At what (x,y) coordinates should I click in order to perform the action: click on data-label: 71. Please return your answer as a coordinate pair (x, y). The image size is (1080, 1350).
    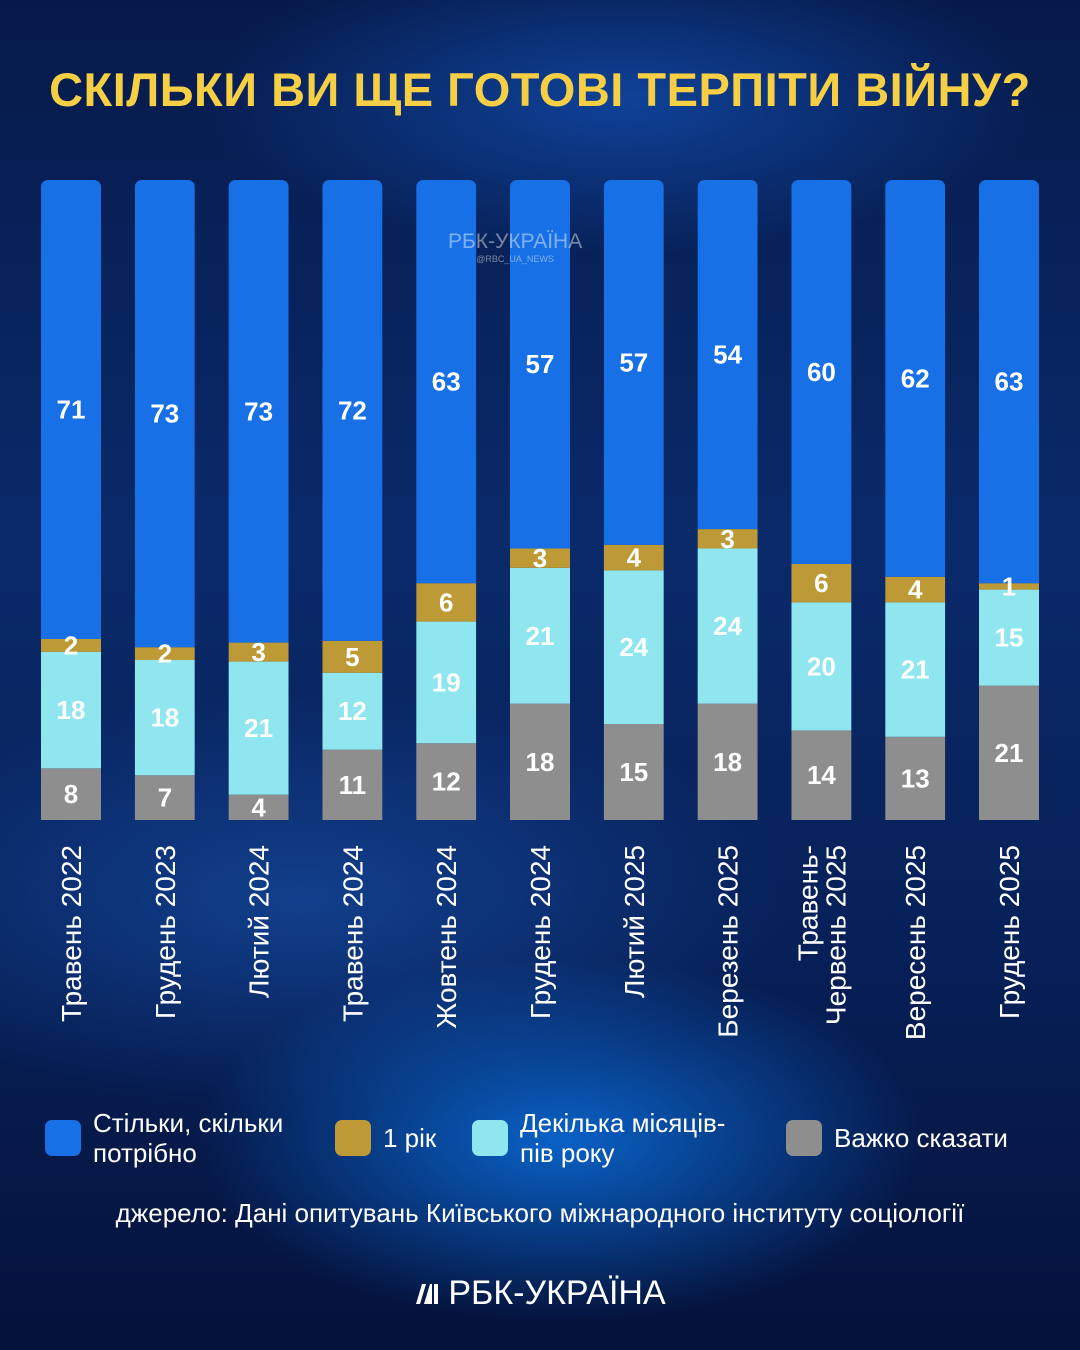
    Looking at the image, I should click on (71, 409).